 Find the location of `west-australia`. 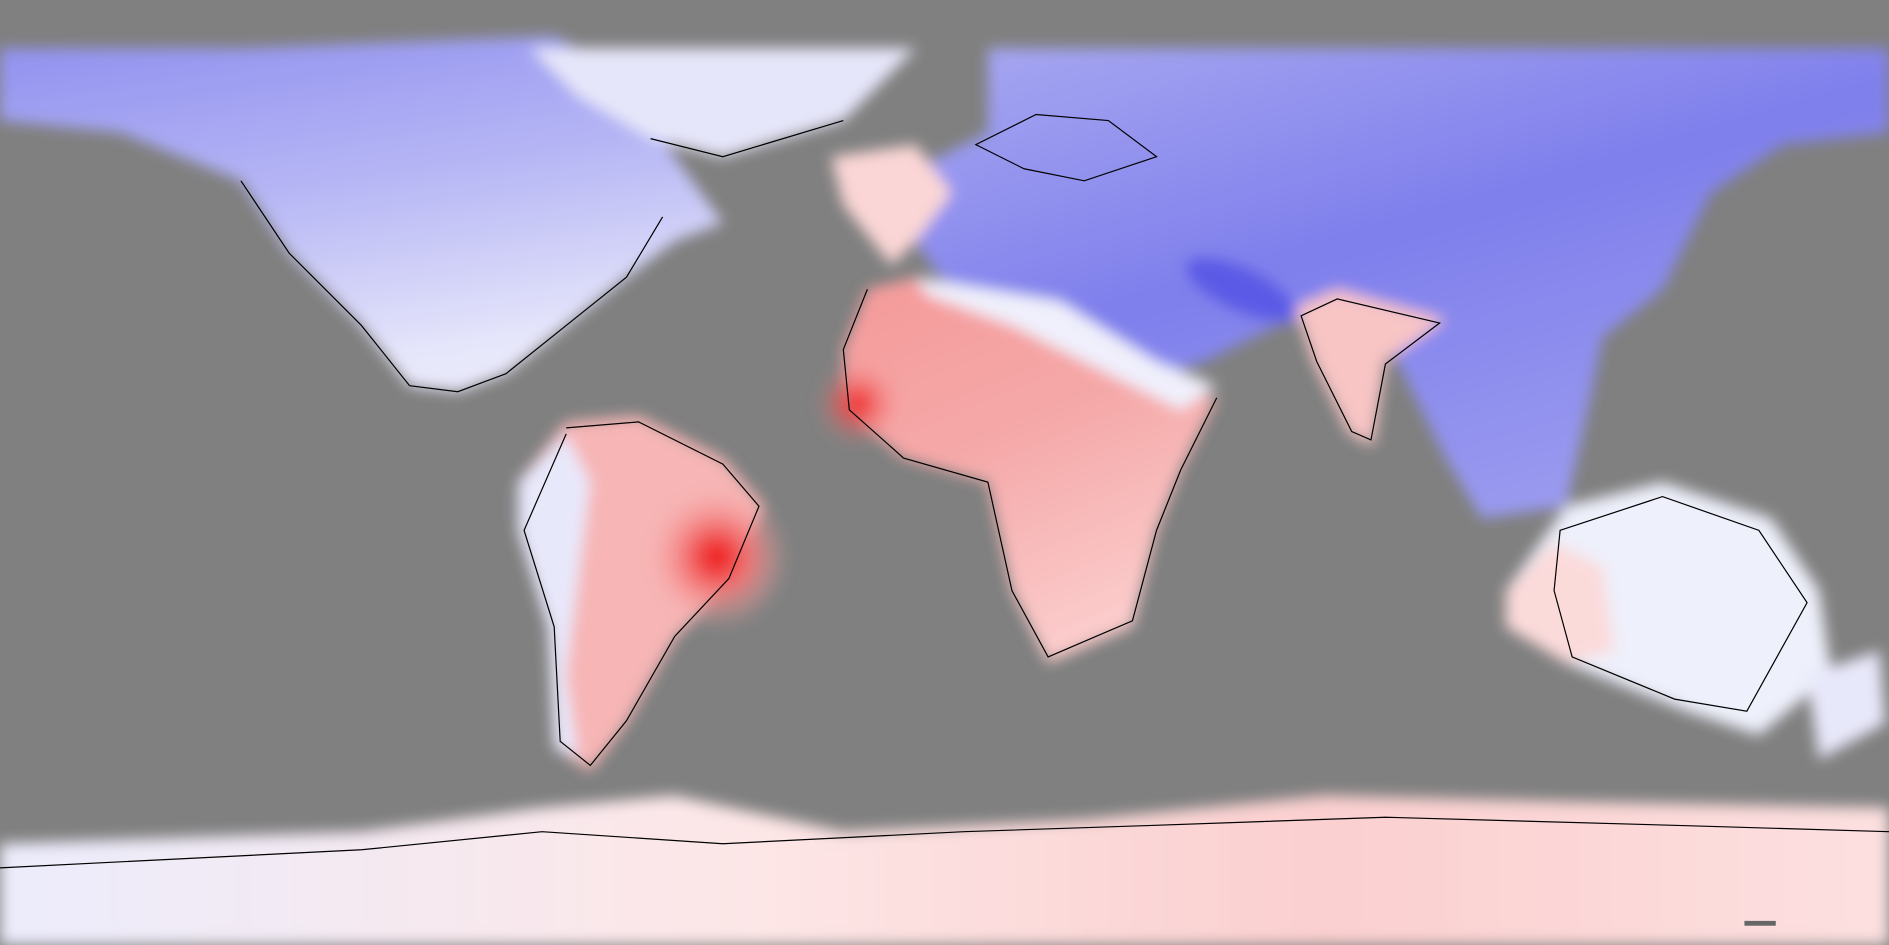

west-australia is located at coordinates (1560, 602).